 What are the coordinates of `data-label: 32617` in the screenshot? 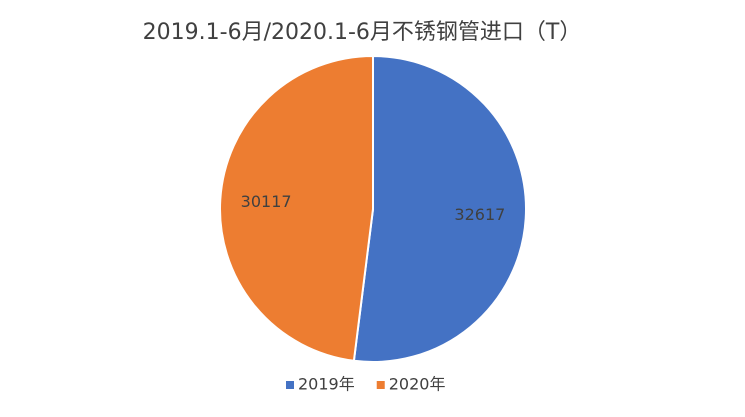 It's located at (479, 214).